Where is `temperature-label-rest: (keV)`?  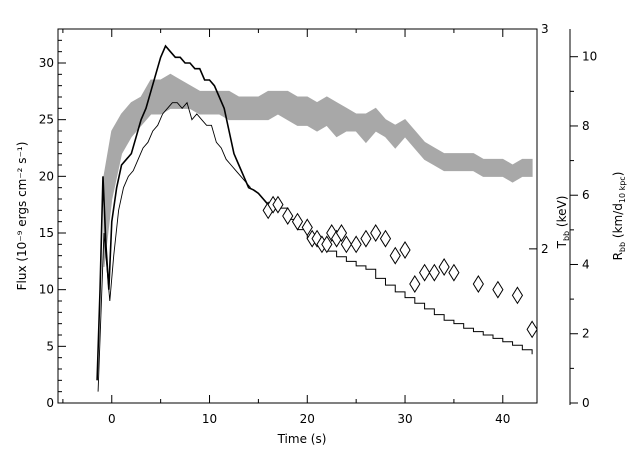 temperature-label-rest: (keV) is located at coordinates (562, 213).